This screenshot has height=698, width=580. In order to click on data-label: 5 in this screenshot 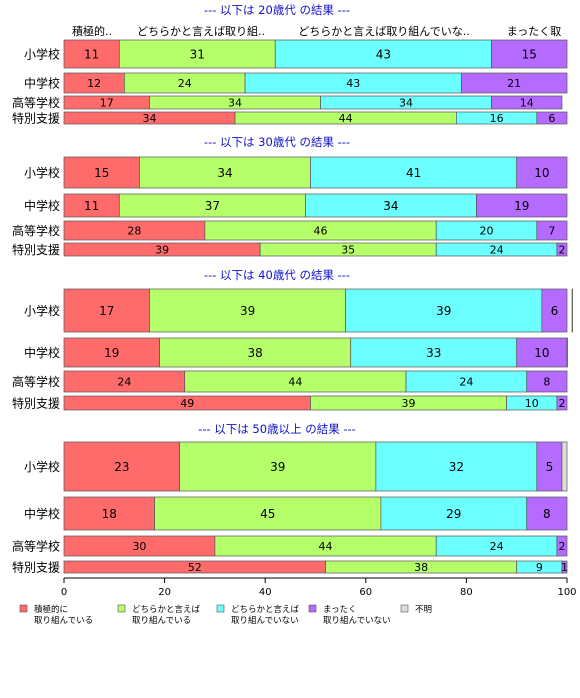, I will do `click(550, 467)`.